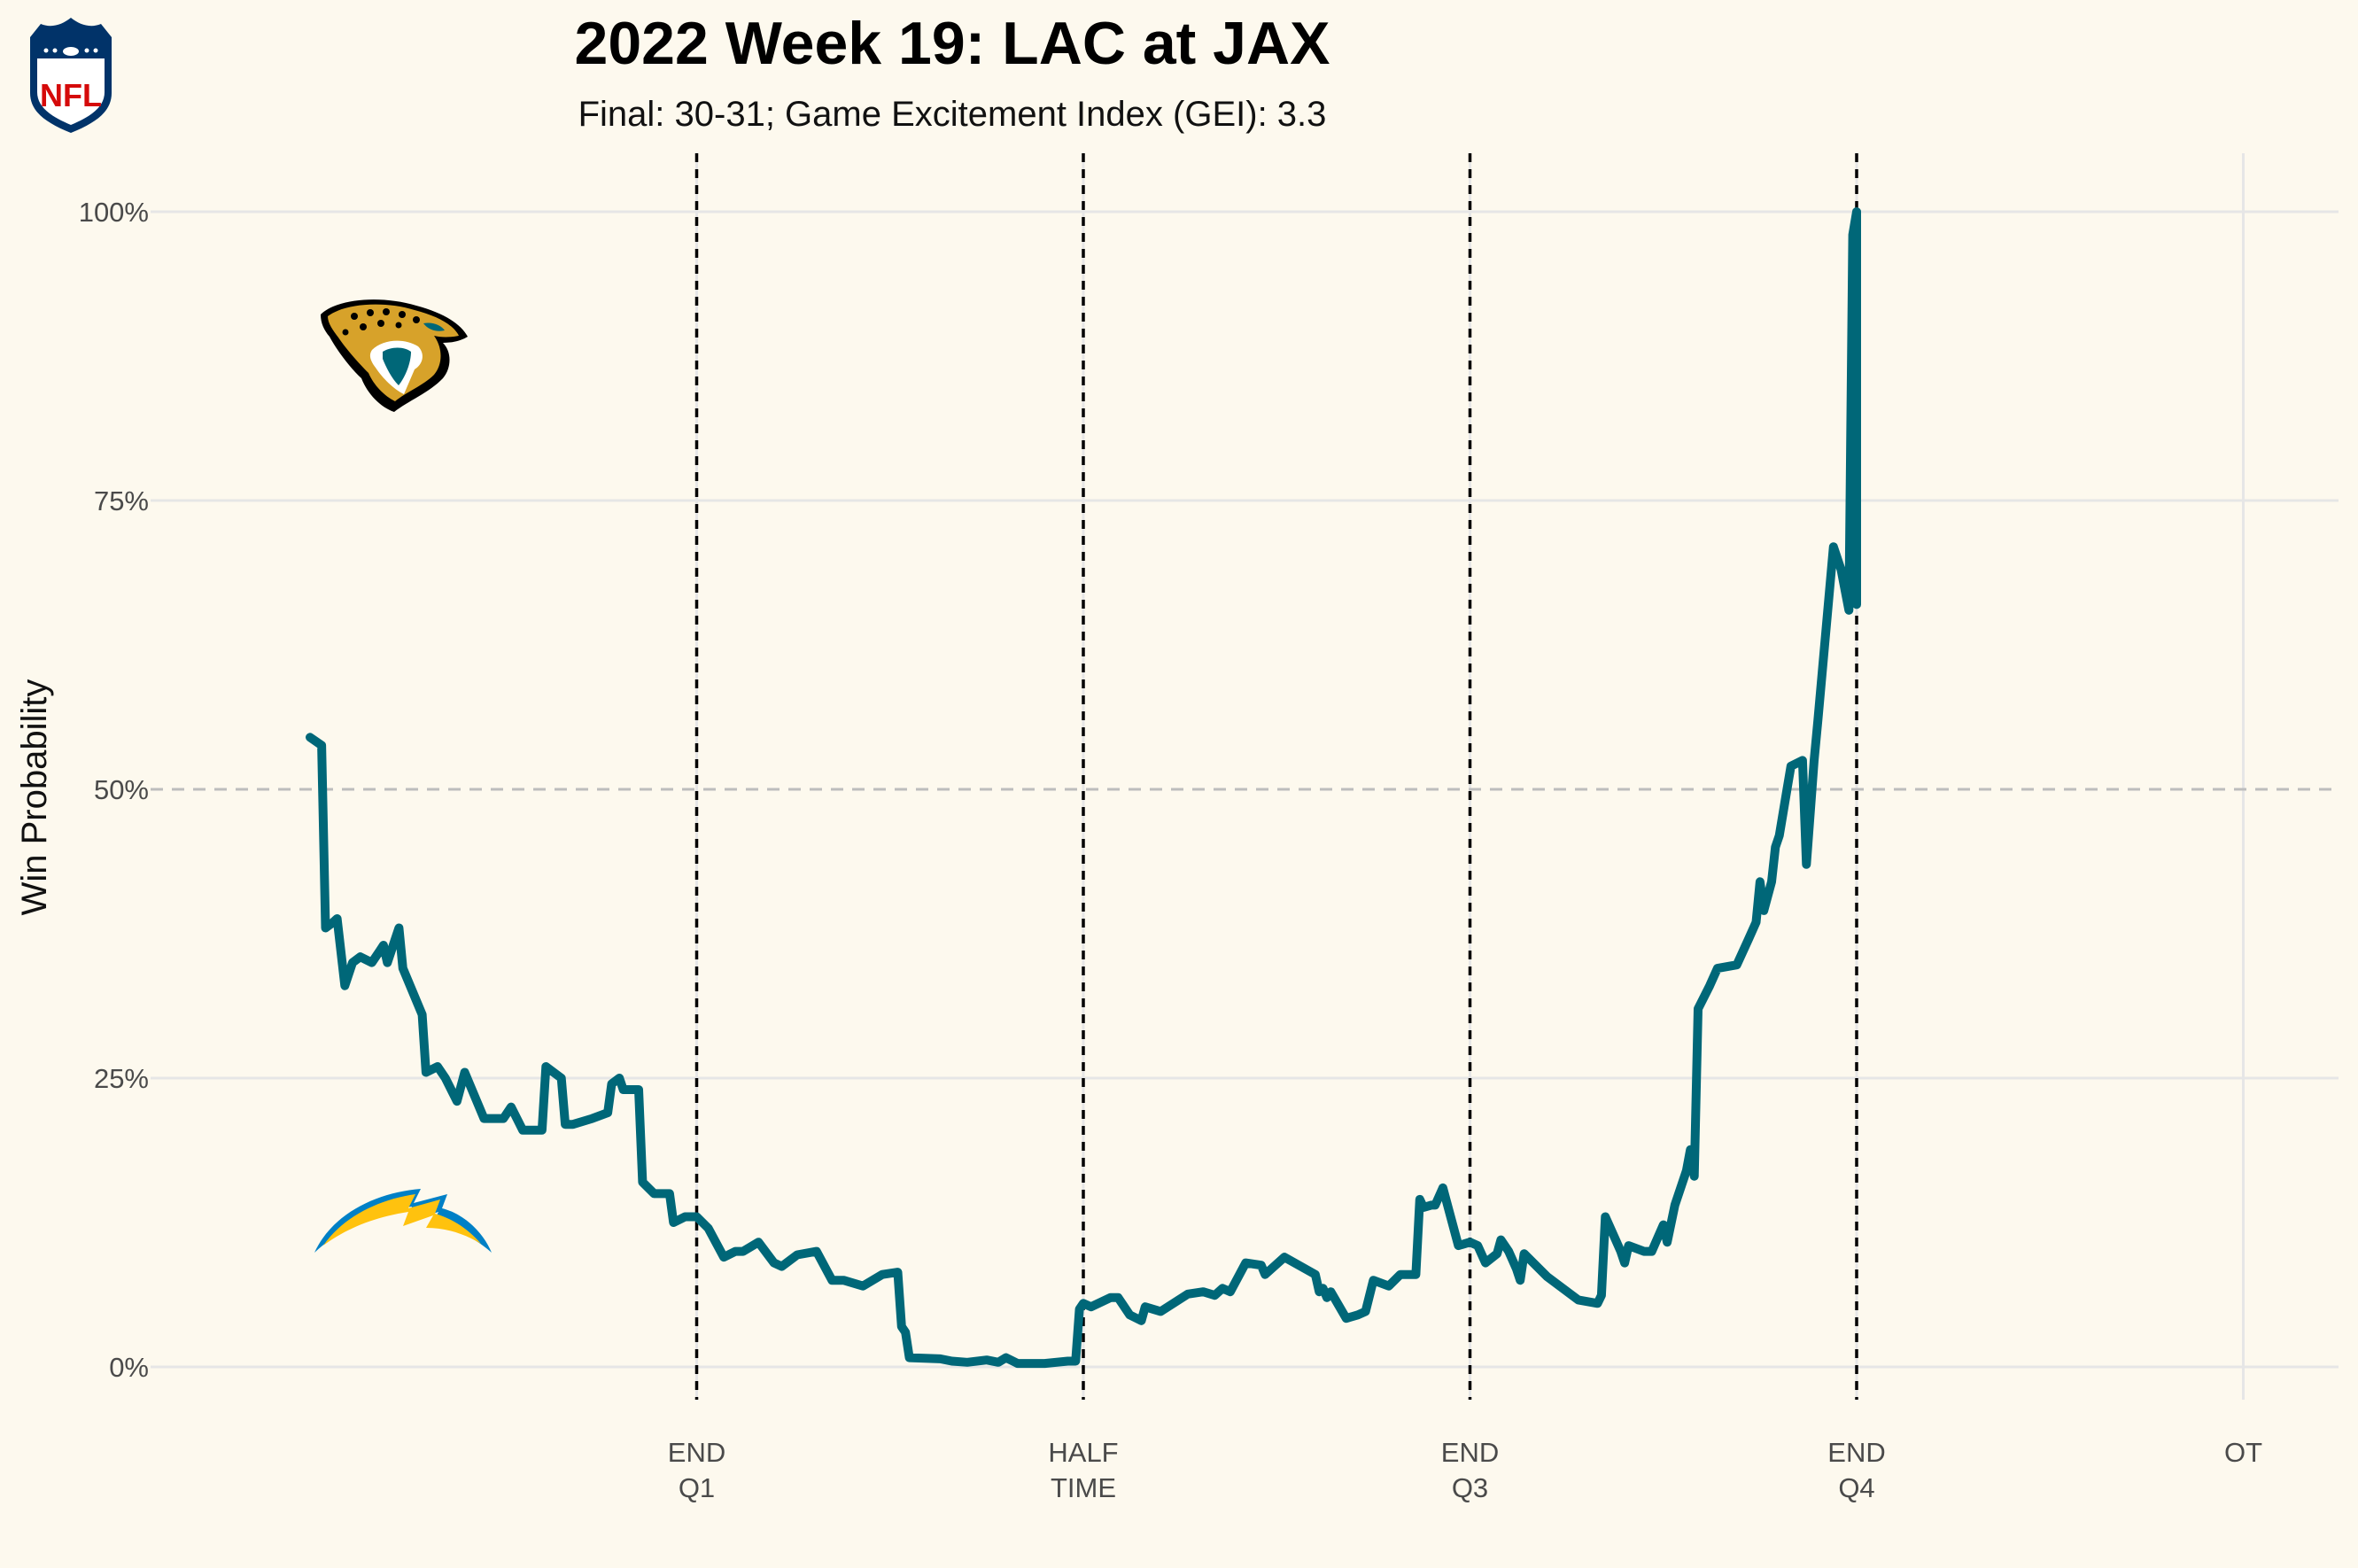 The image size is (2358, 1568). Describe the element at coordinates (129, 1367) in the screenshot. I see `y-tick-label: 0%` at that location.